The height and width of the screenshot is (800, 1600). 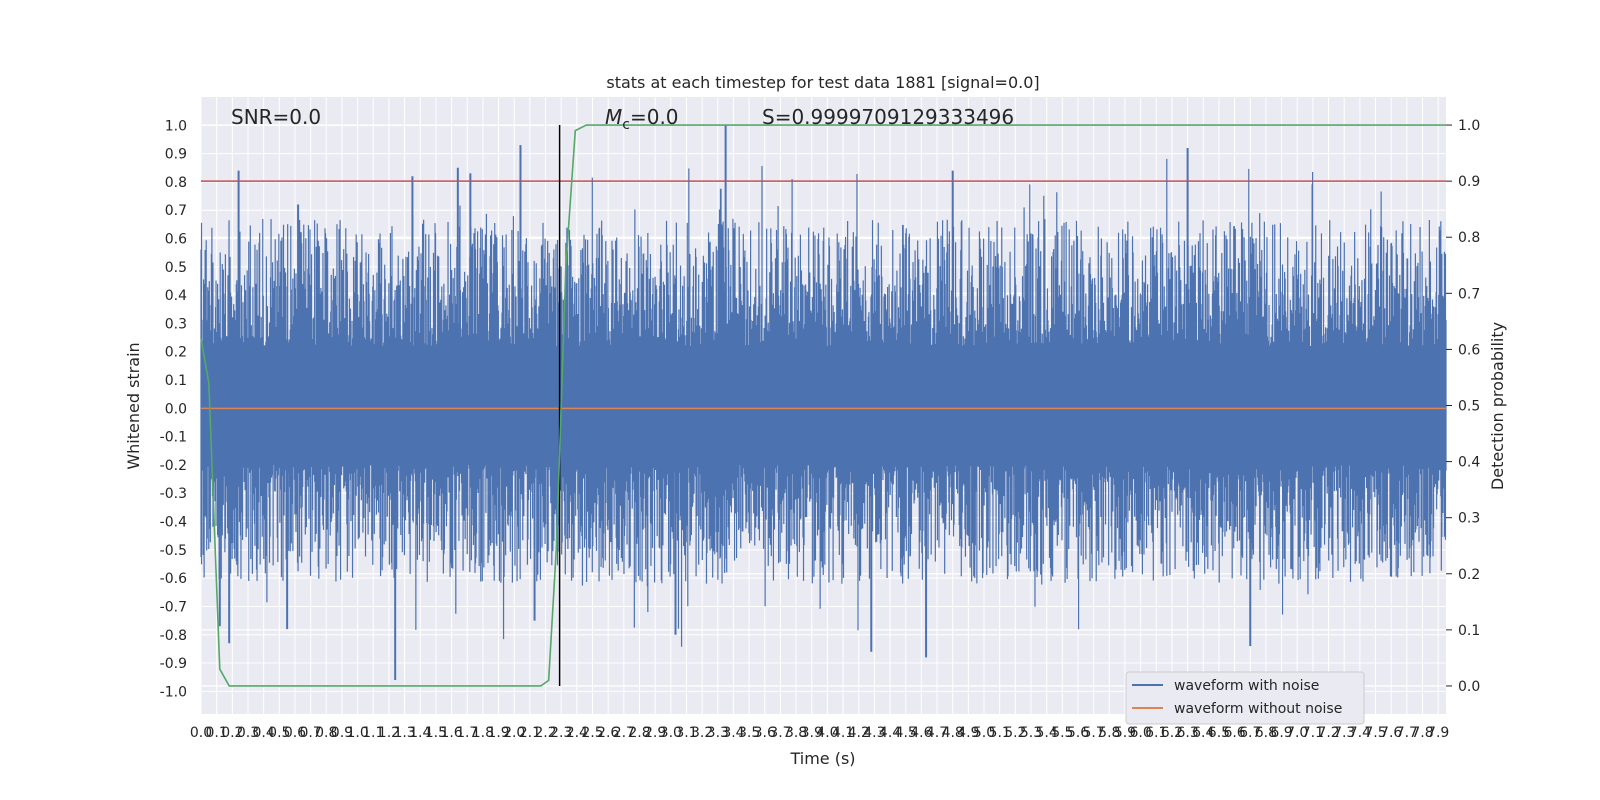 What do you see at coordinates (953, 733) in the screenshot?
I see `x-tick-label: 4.8` at bounding box center [953, 733].